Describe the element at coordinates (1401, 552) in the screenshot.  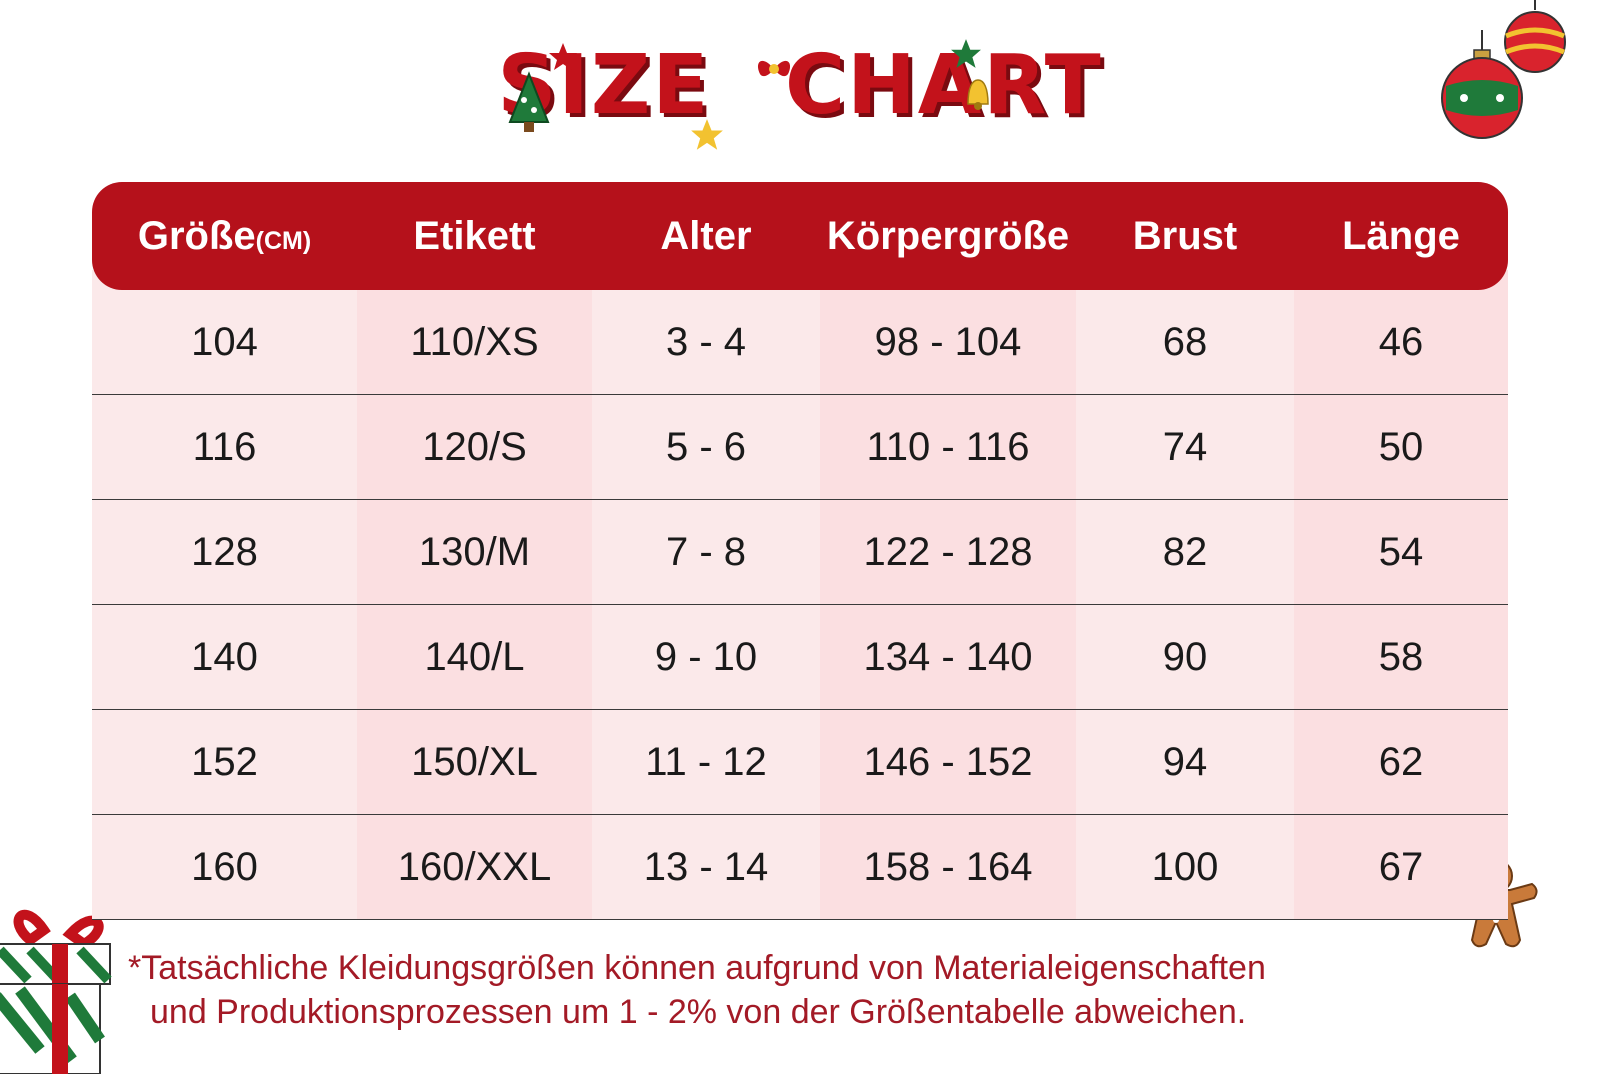
I see `table-cell: 54` at that location.